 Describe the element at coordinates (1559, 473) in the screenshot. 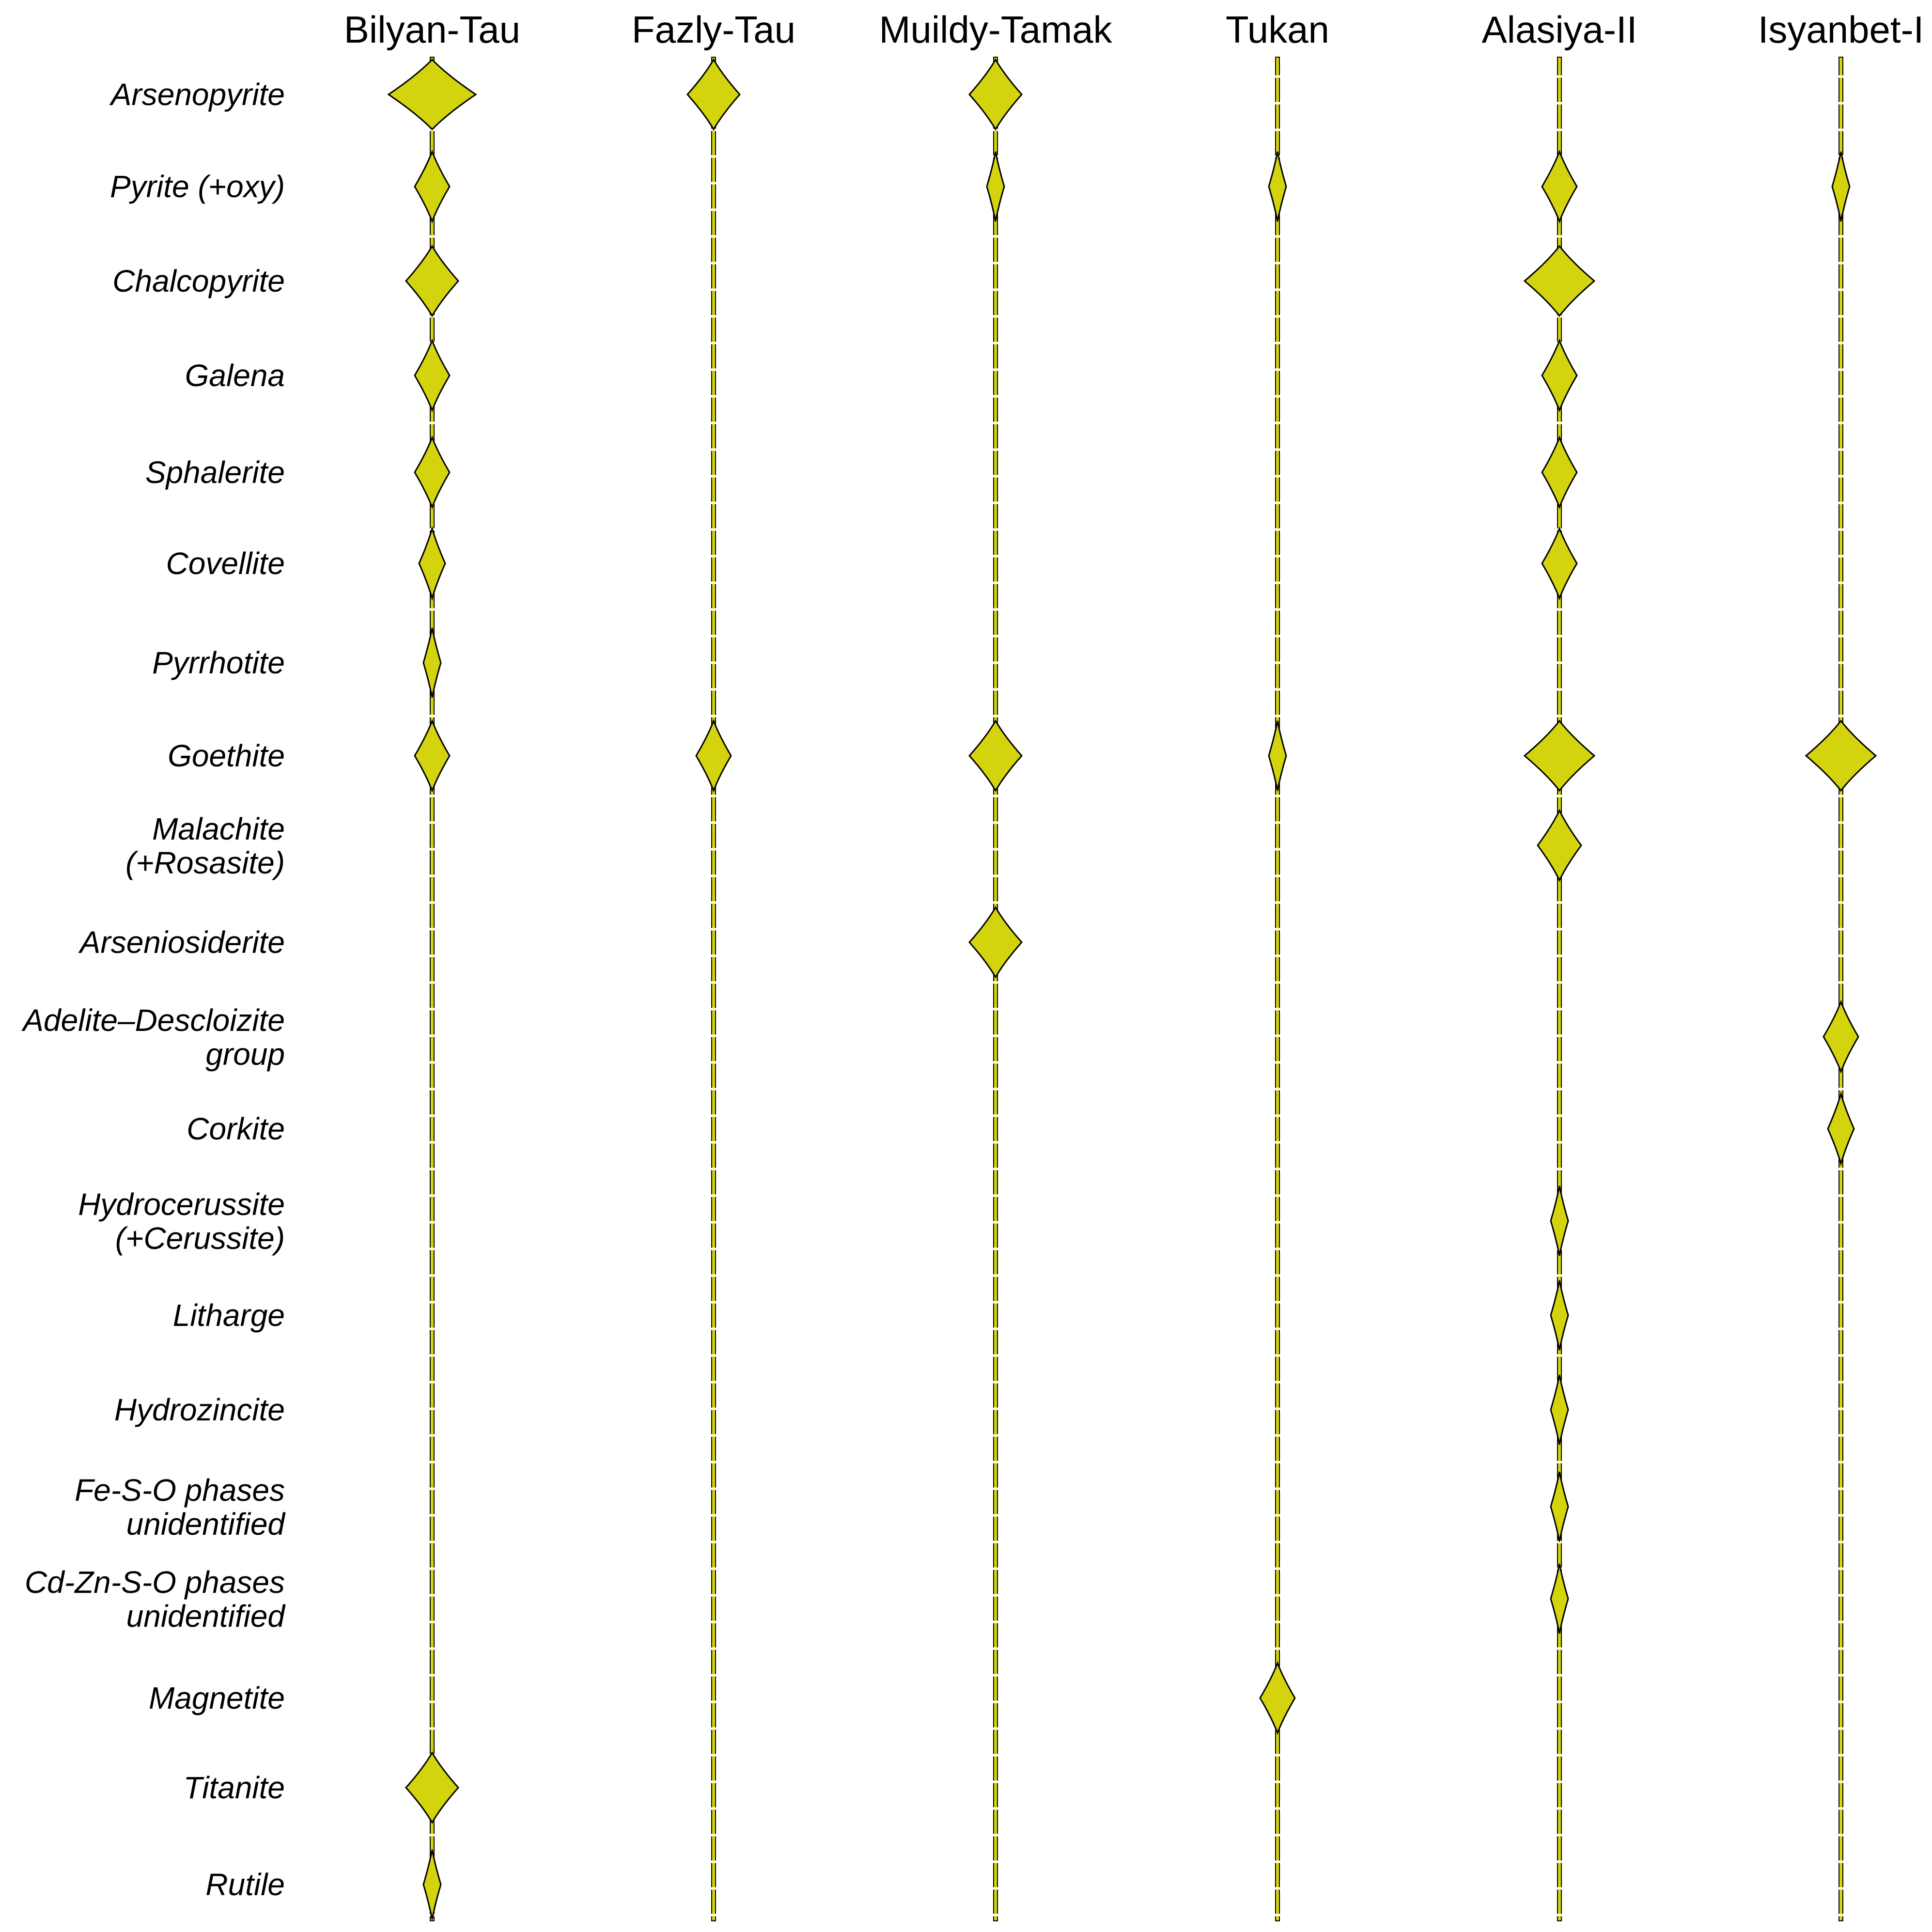

I see `spindle-sphalerite-alasiya-ii` at that location.